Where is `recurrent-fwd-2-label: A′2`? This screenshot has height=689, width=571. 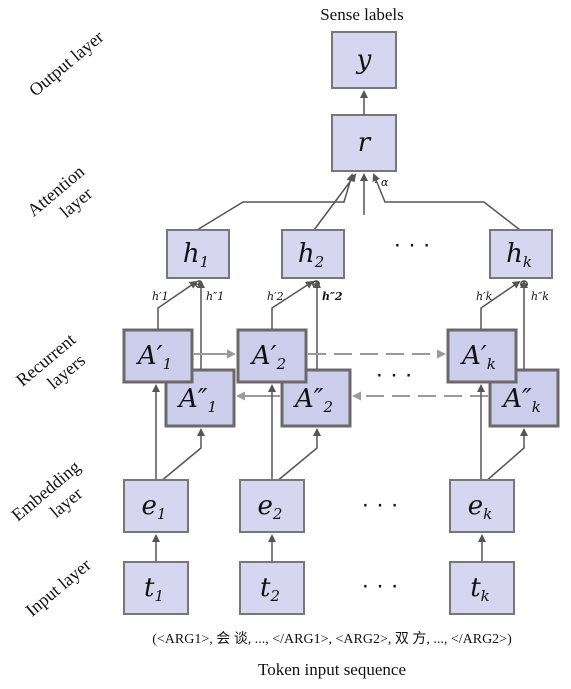
recurrent-fwd-2-label: A′2 is located at coordinates (268, 357).